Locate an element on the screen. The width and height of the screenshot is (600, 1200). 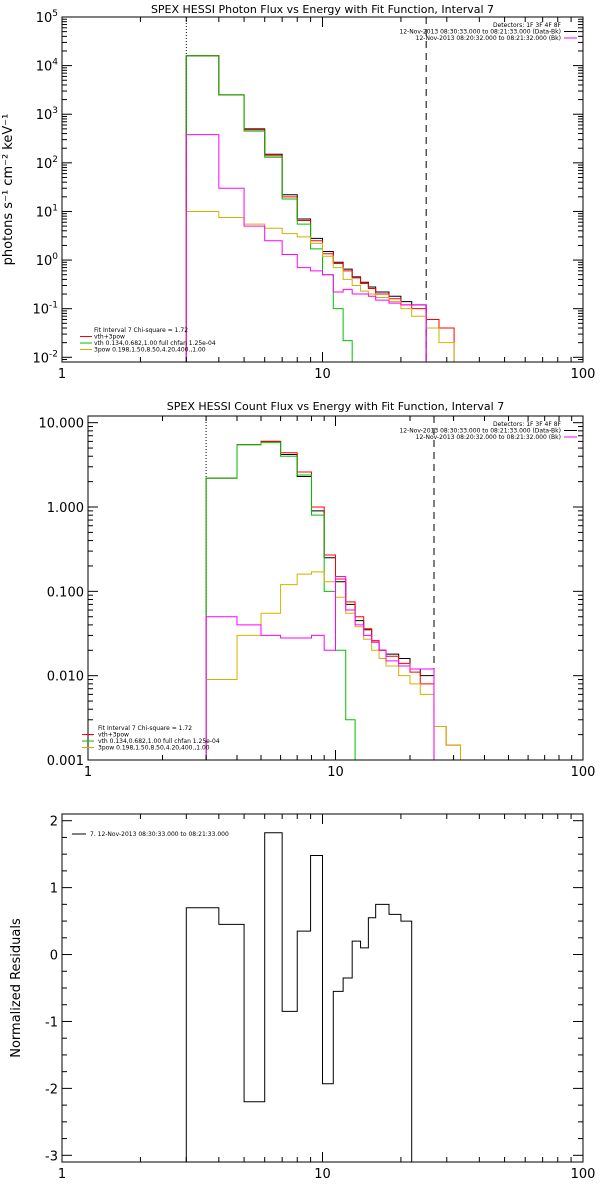
y-tick-label: -1 is located at coordinates (51, 1022).